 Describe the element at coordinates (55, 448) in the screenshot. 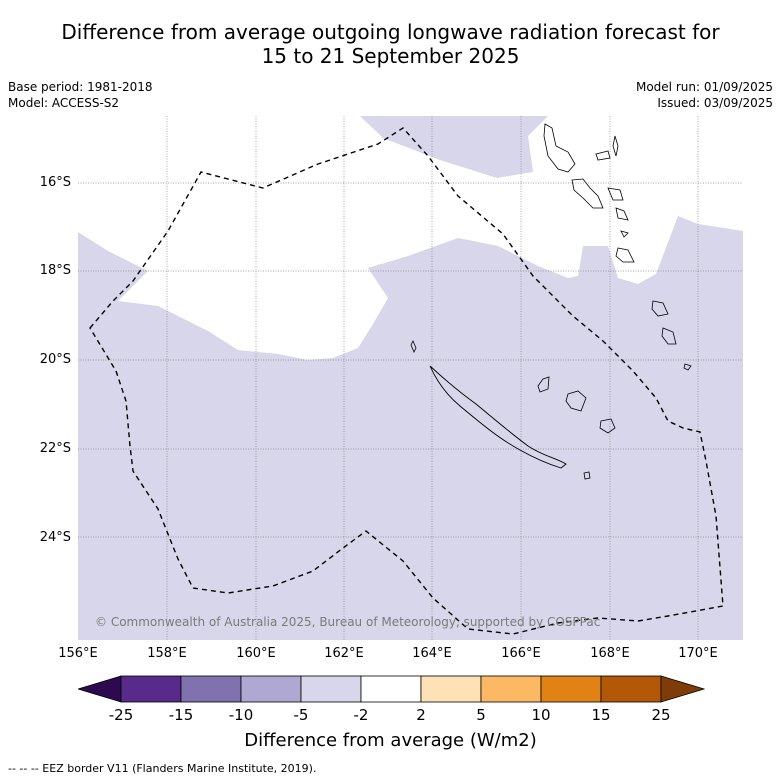

I see `lat-label-22s: 22°S` at that location.